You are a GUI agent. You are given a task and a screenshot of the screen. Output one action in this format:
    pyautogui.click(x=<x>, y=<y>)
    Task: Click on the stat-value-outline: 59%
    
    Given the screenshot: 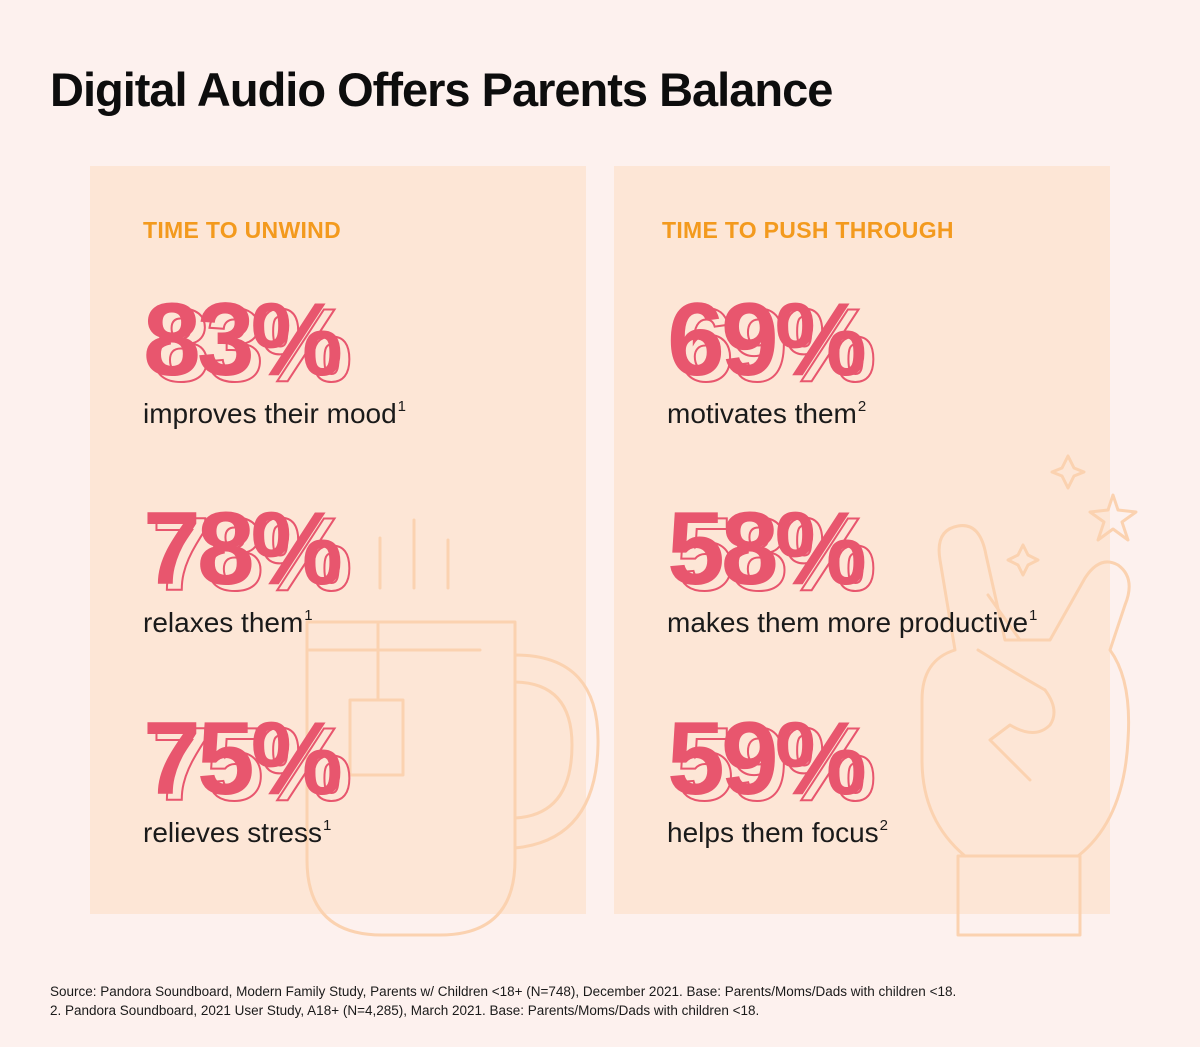 What is the action you would take?
    pyautogui.click(x=776, y=765)
    